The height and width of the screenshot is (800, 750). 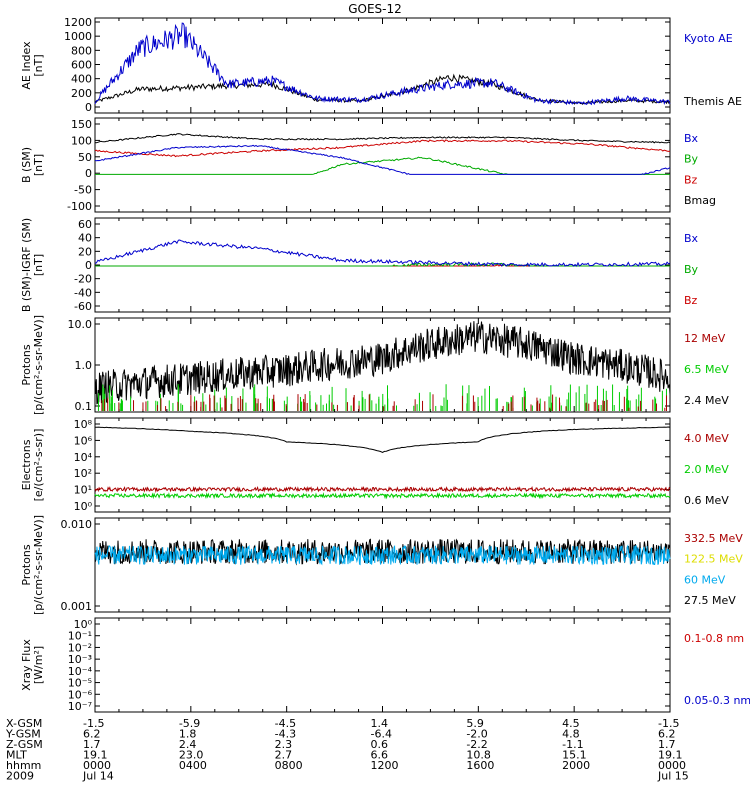 I want to click on ephemeris-value: -2.0, so click(x=476, y=734).